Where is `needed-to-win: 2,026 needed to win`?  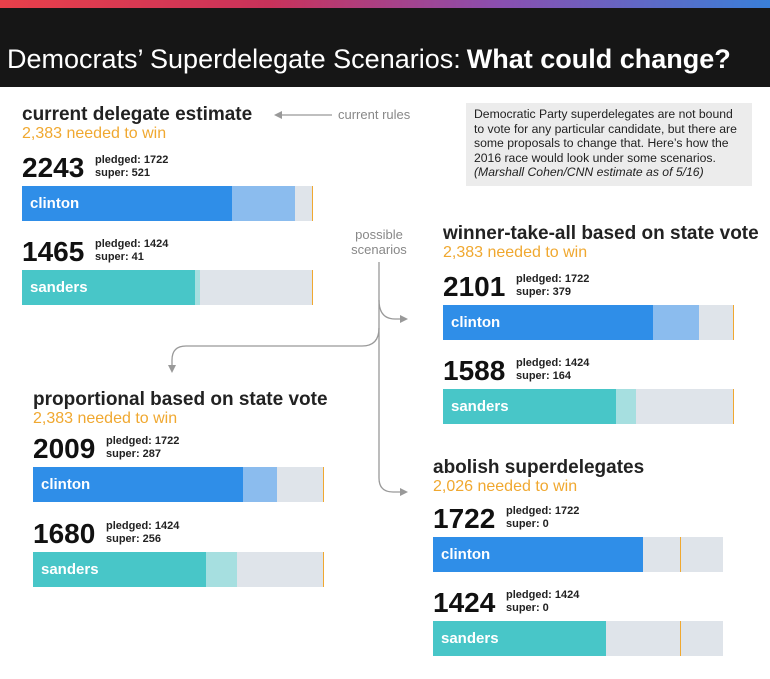
needed-to-win: 2,026 needed to win is located at coordinates (505, 486).